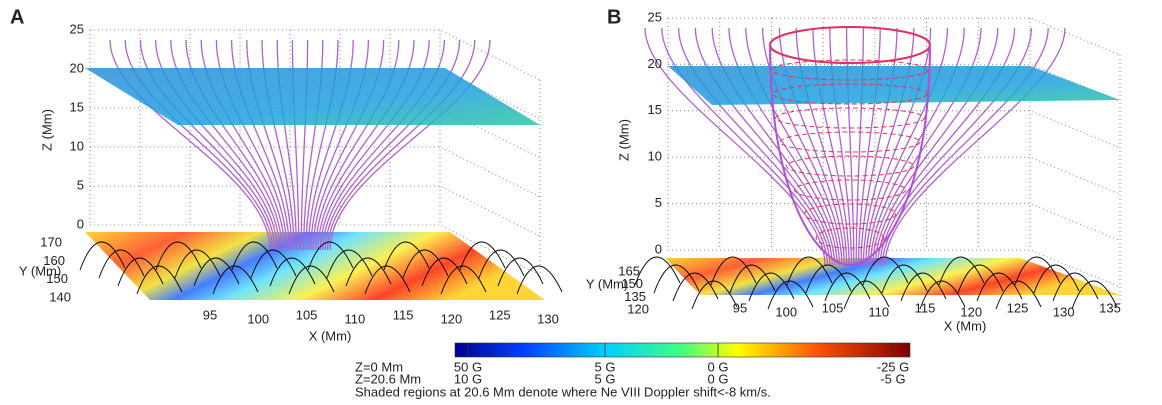 This screenshot has width=1162, height=405. What do you see at coordinates (77, 67) in the screenshot?
I see `z-tick-label: 20` at bounding box center [77, 67].